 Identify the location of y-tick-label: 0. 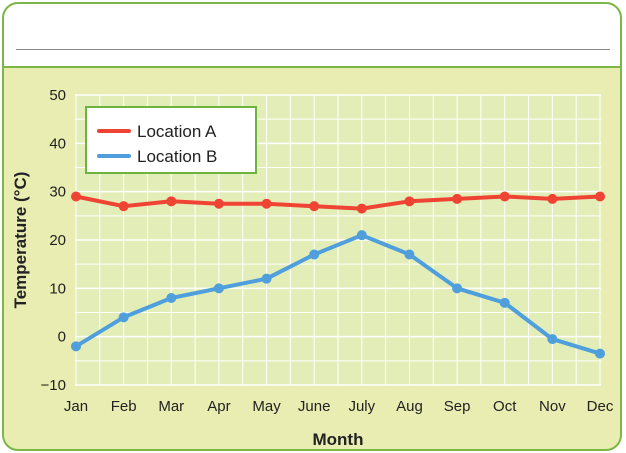
(62, 337).